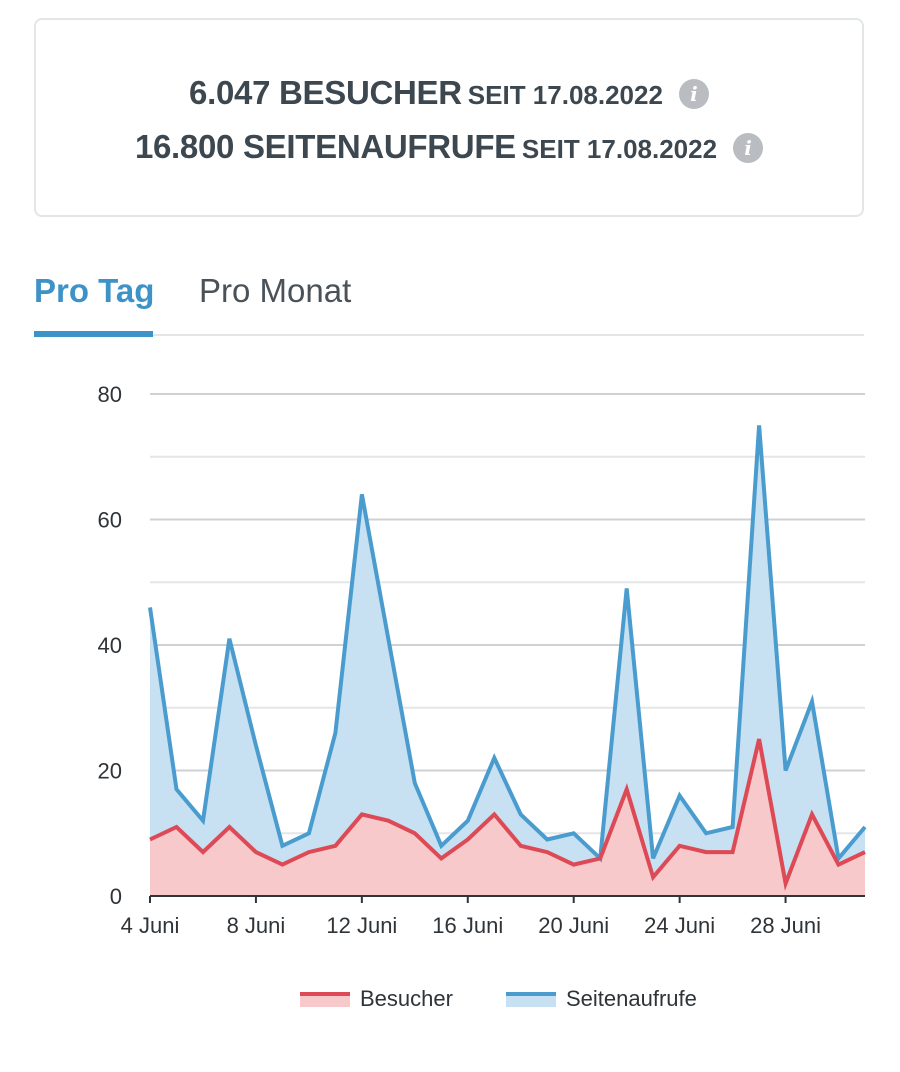 The image size is (900, 1072). I want to click on tab-per-month: Pro Monat, so click(275, 290).